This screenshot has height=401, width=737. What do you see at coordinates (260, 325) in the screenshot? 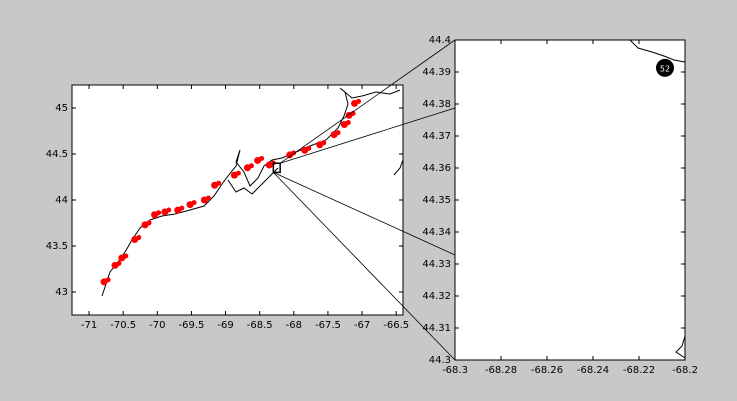
I see `x-tick-label: -68.5` at bounding box center [260, 325].